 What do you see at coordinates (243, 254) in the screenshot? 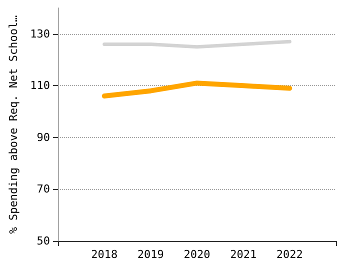
I see `x-tick-label: 2021` at bounding box center [243, 254].